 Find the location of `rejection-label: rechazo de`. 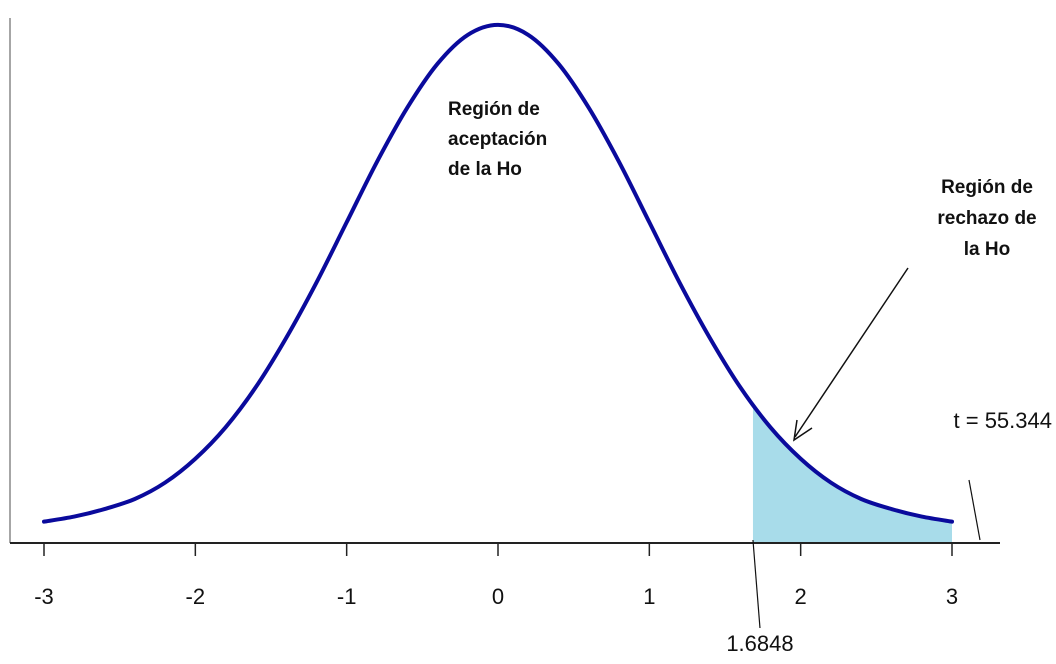

rejection-label: rechazo de is located at coordinates (986, 218).